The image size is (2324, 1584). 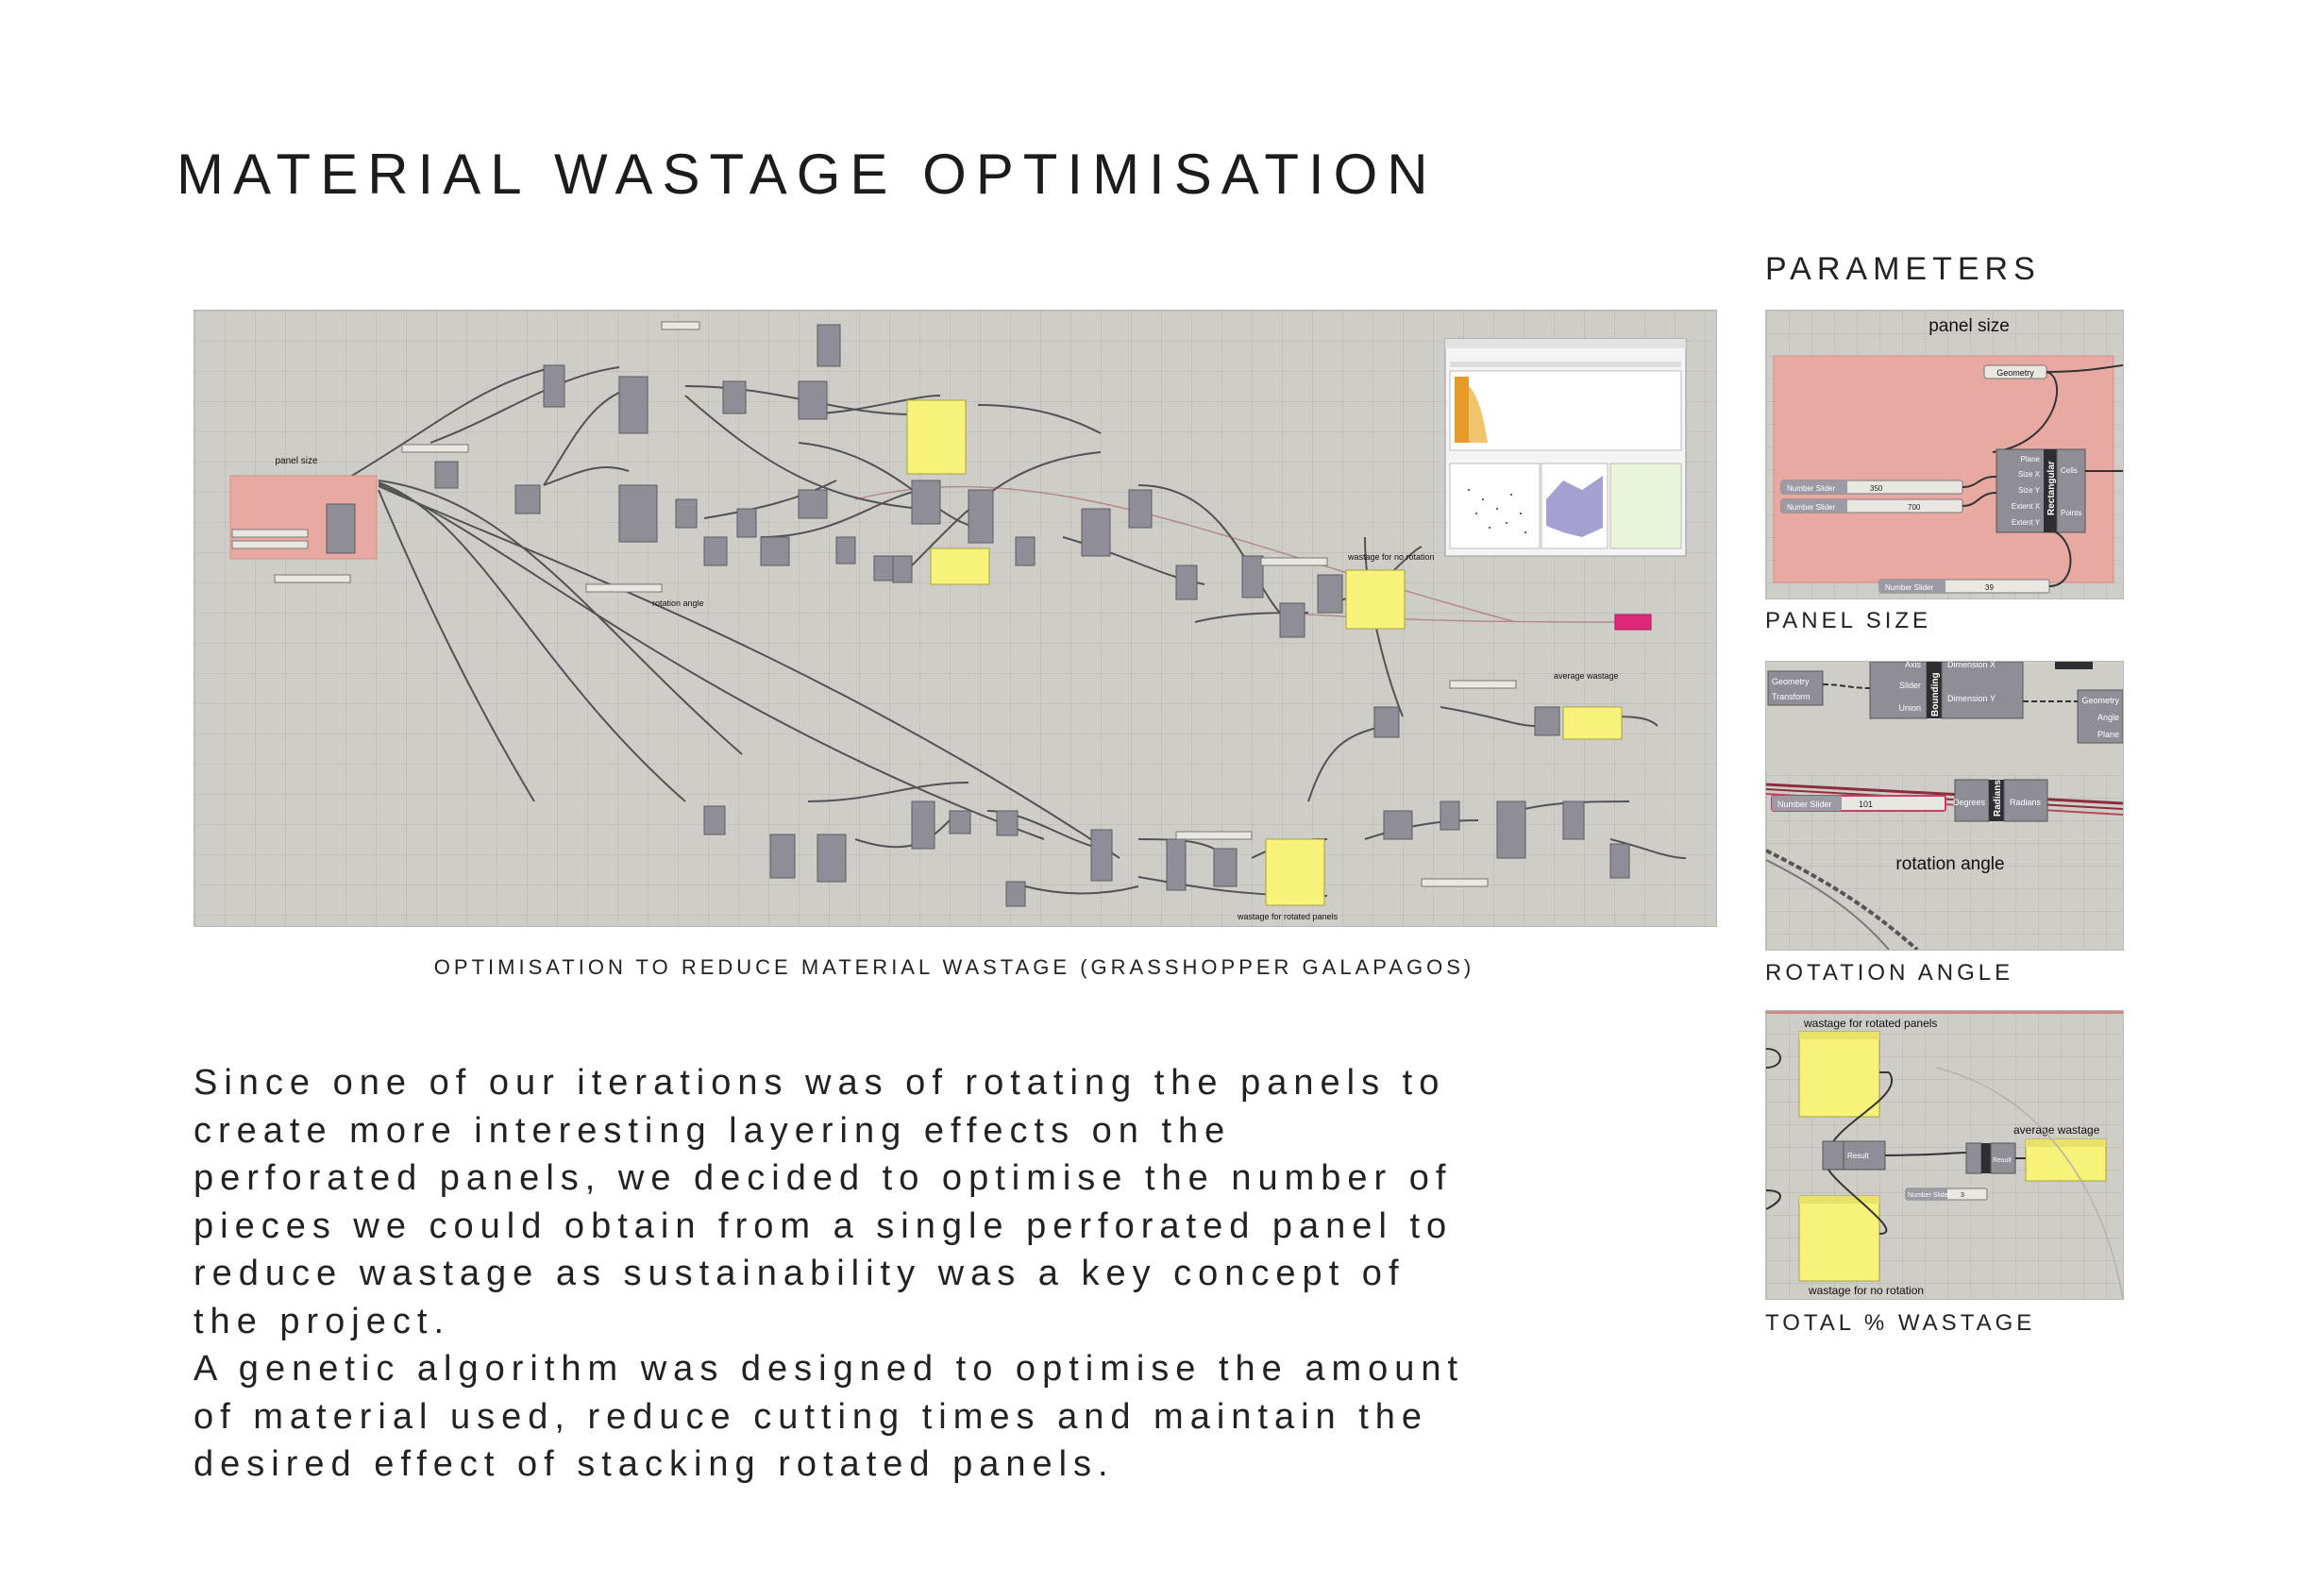 What do you see at coordinates (1866, 804) in the screenshot?
I see `svg-text: 101` at bounding box center [1866, 804].